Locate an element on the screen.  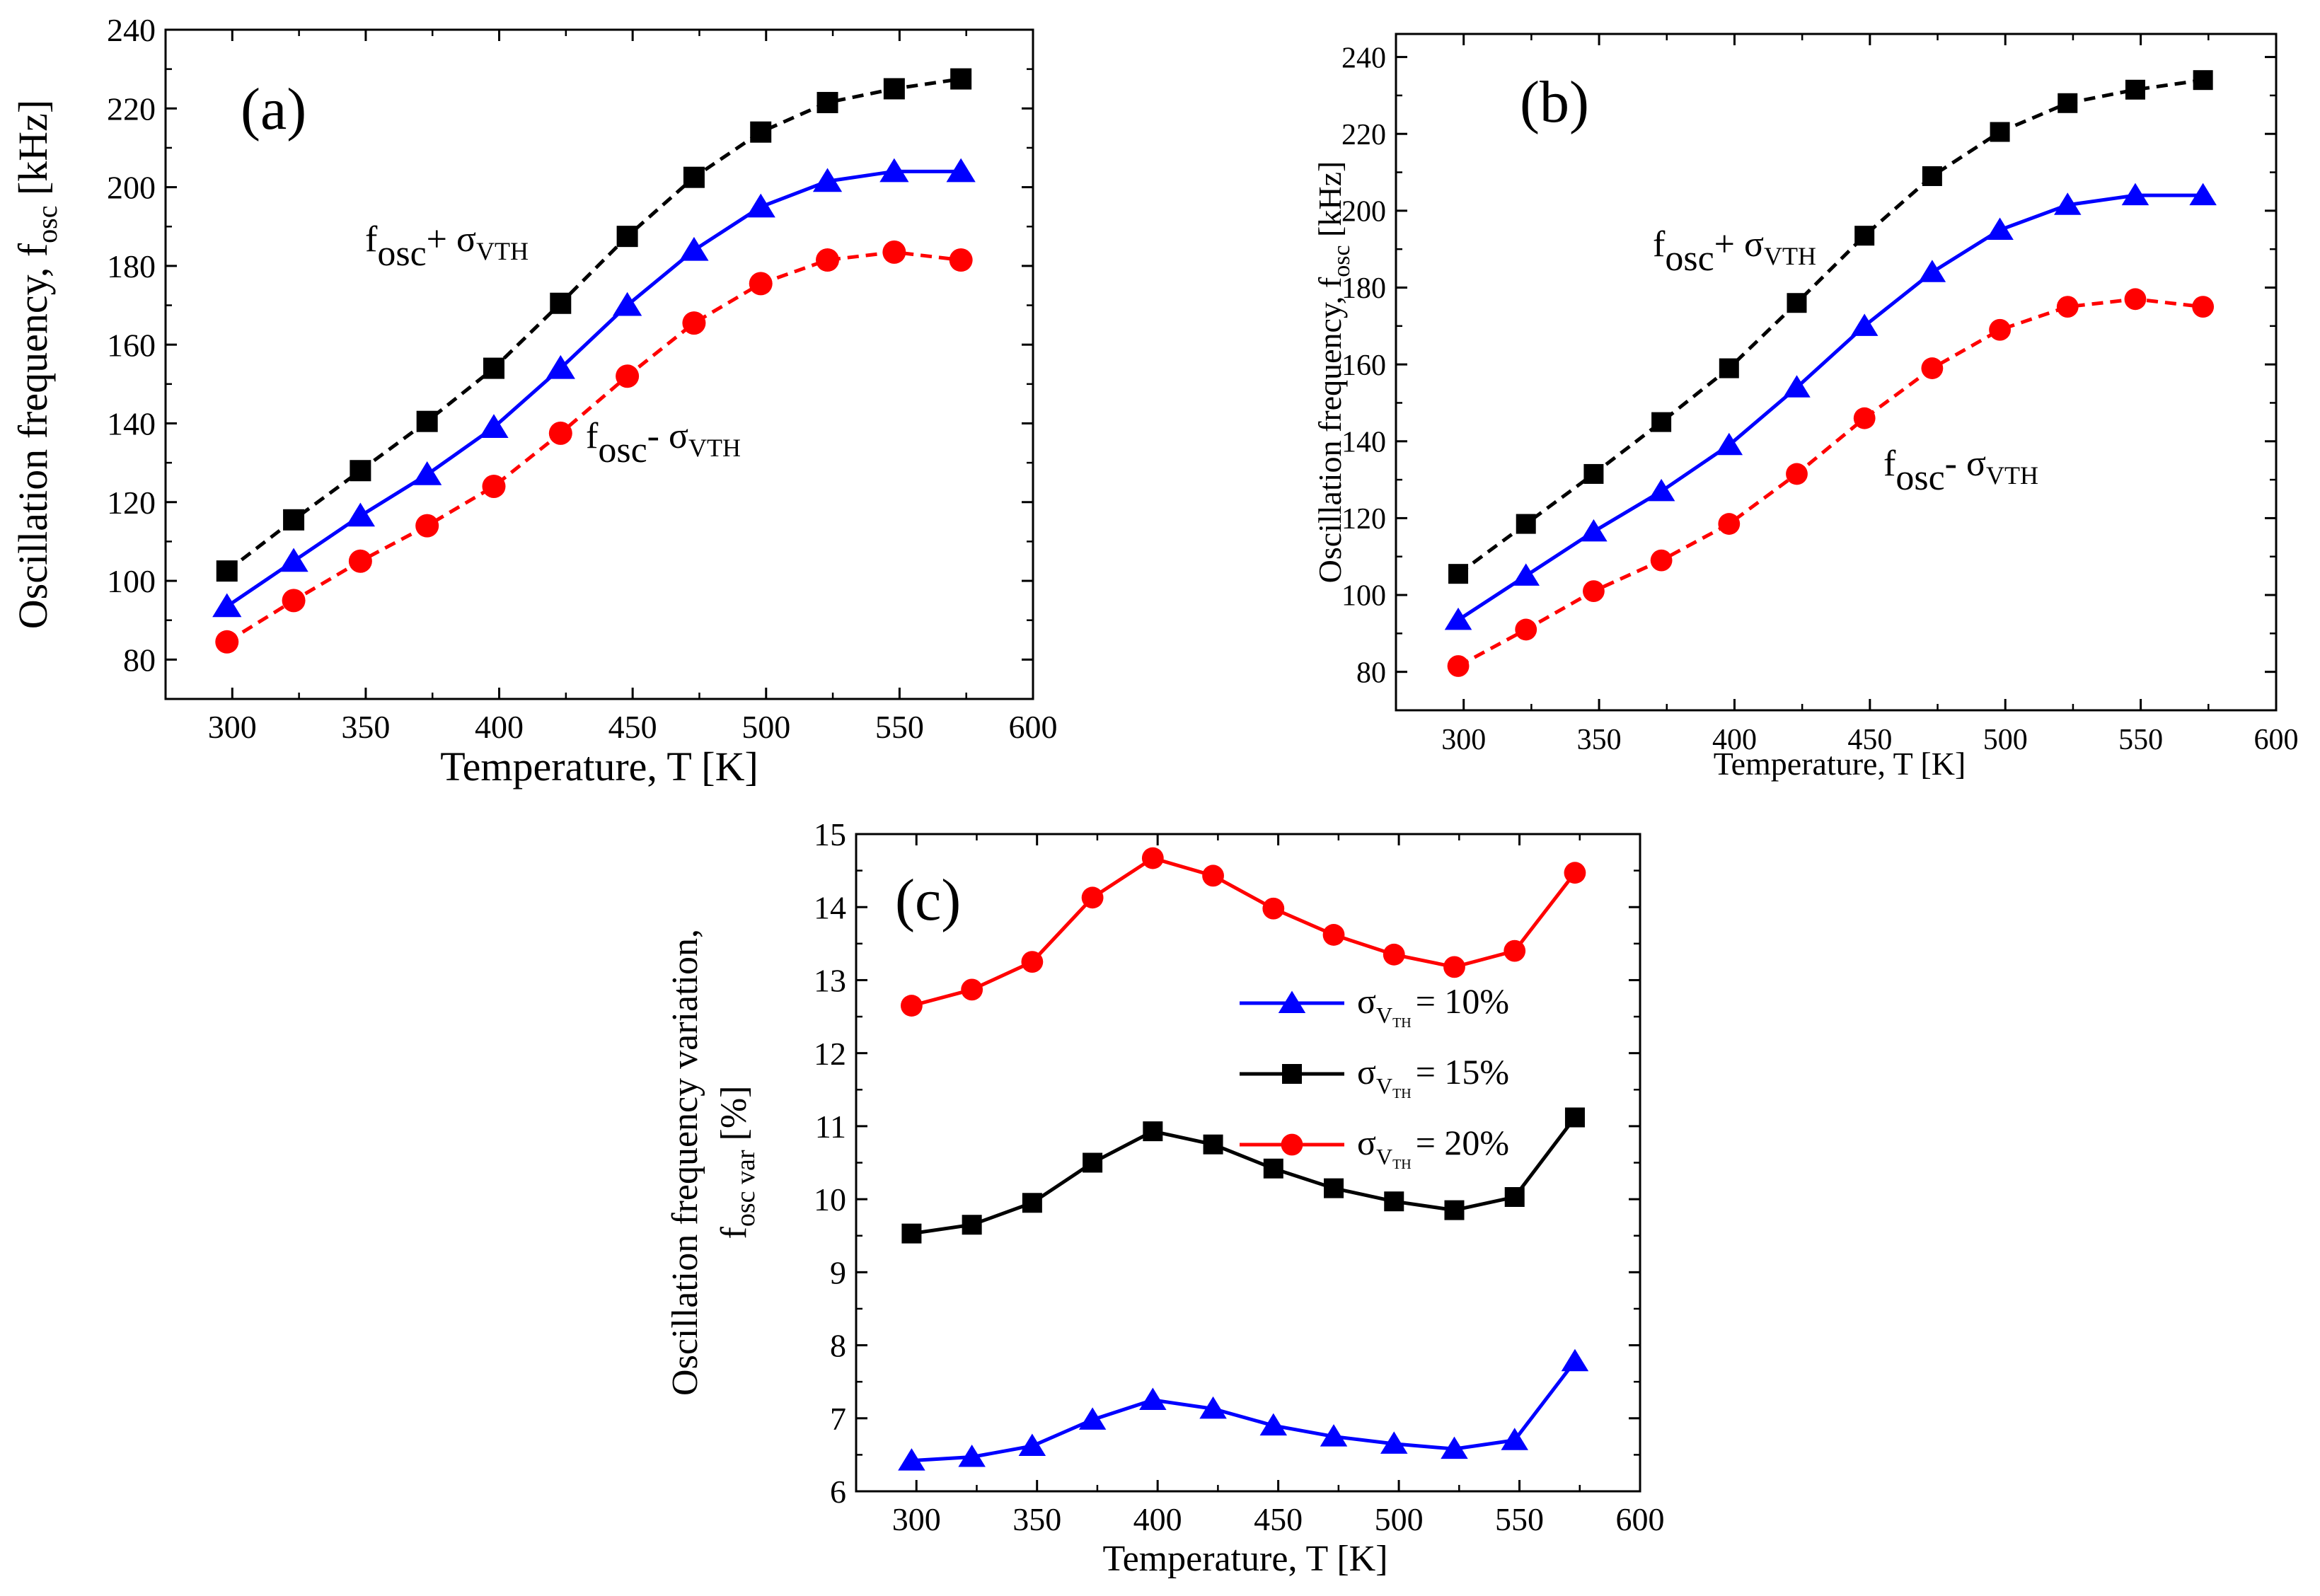
ann-a-lower-sub: osc is located at coordinates (622, 450).